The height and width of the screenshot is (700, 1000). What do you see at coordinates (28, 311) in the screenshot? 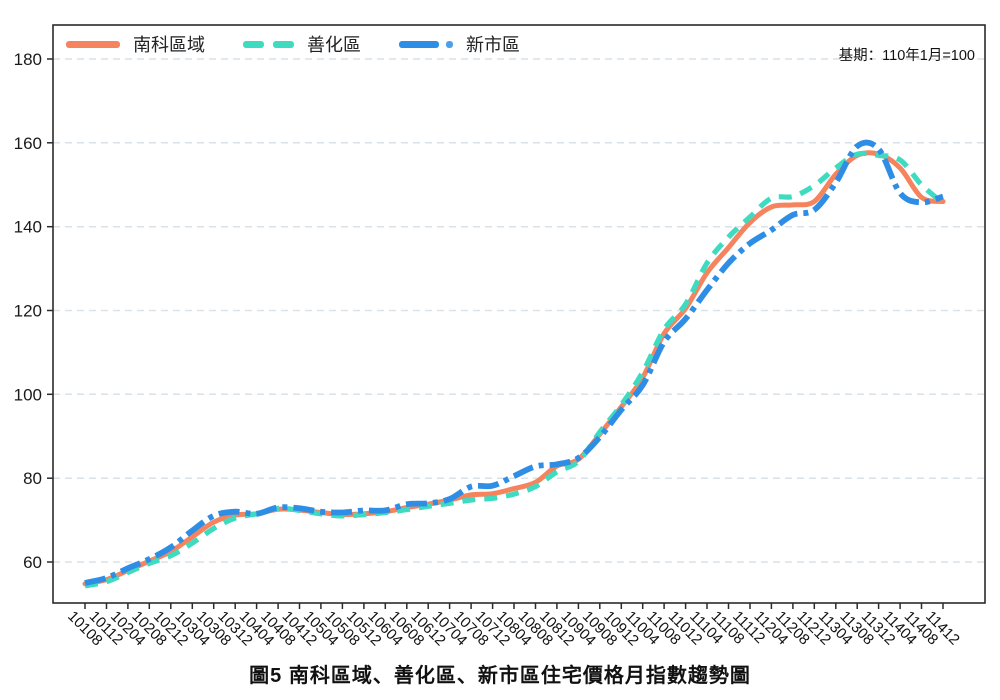
I see `y-tick-label: 120` at bounding box center [28, 311].